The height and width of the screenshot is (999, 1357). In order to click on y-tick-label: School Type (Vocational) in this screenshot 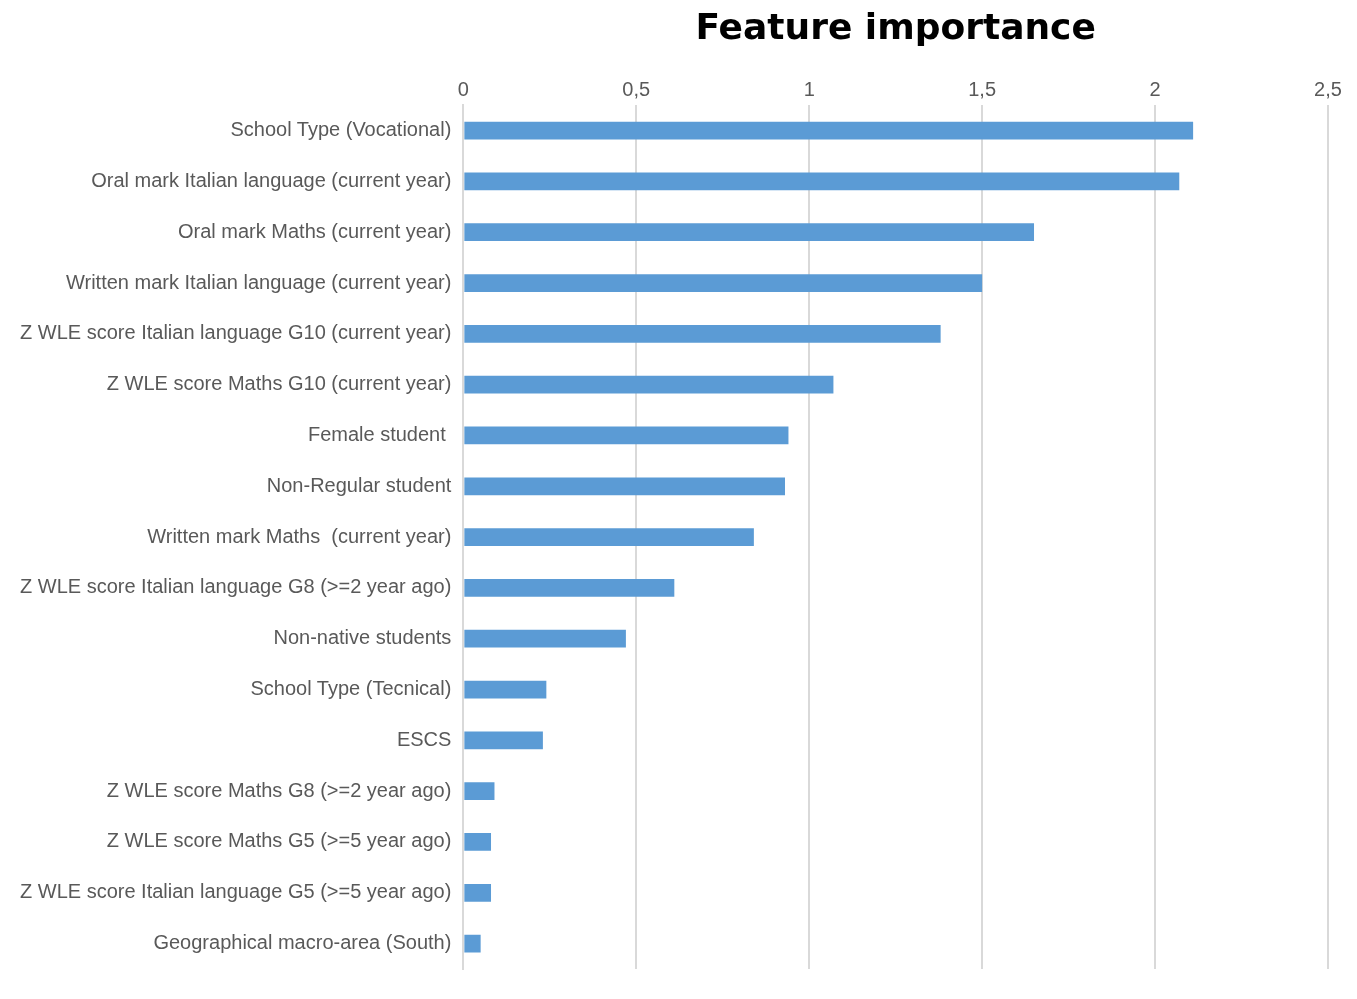, I will do `click(341, 129)`.